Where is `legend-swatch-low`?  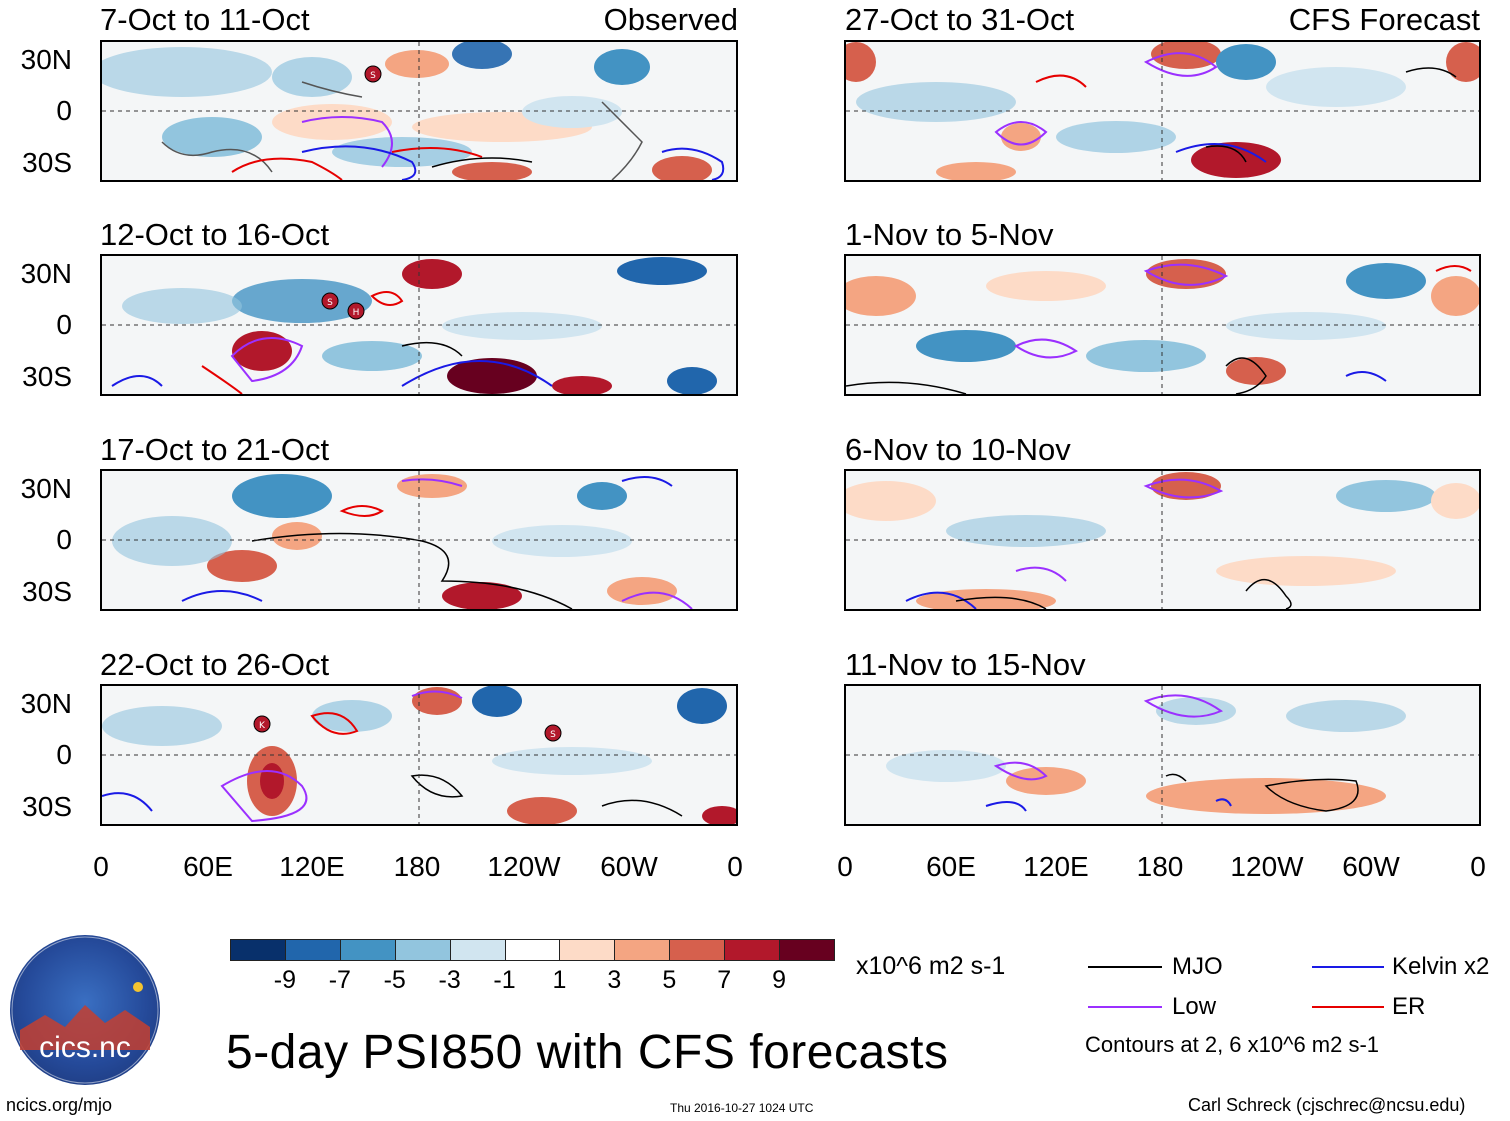 legend-swatch-low is located at coordinates (1125, 1007).